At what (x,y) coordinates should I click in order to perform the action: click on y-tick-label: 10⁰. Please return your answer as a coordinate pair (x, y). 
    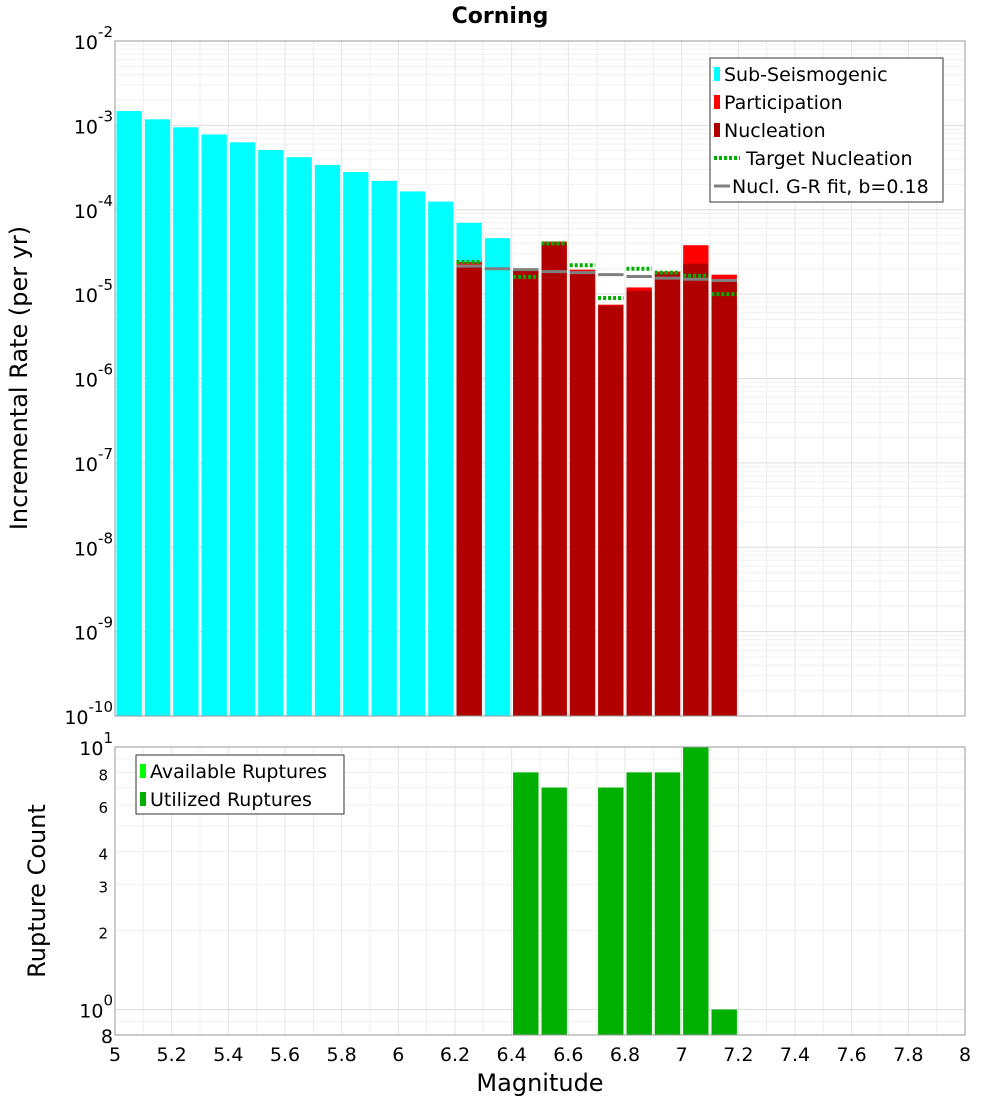
    Looking at the image, I should click on (96, 1007).